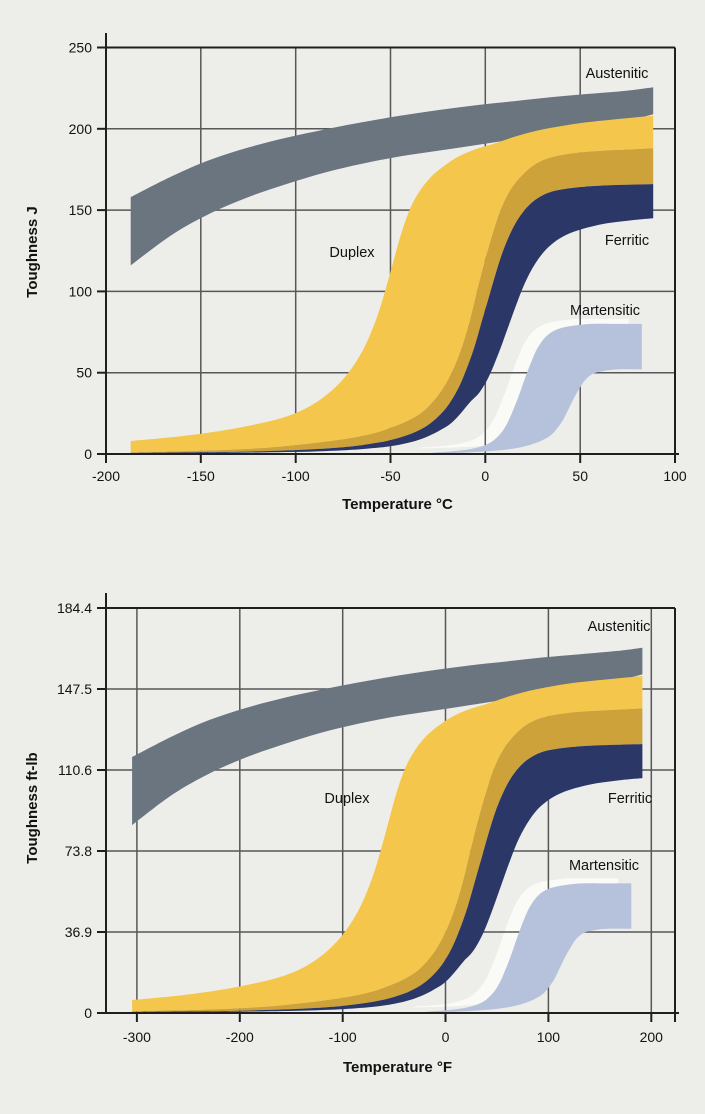 The image size is (705, 1114). Describe the element at coordinates (652, 1037) in the screenshot. I see `x-tick-label: 200` at that location.